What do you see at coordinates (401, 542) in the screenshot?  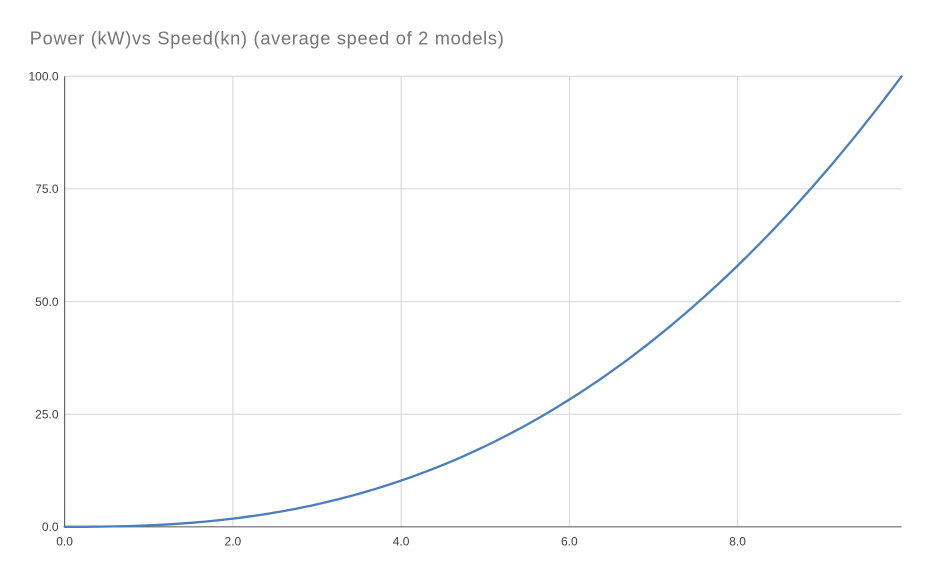 I see `svg-text: 4.0` at bounding box center [401, 542].